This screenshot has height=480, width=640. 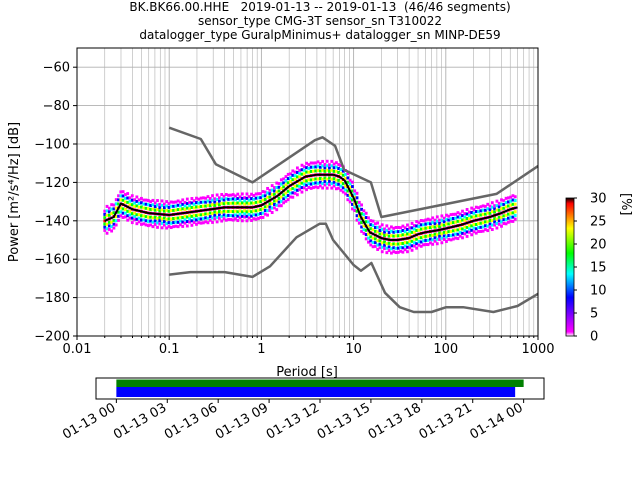 I want to click on colorbar-tick-label: 0, so click(x=594, y=337).